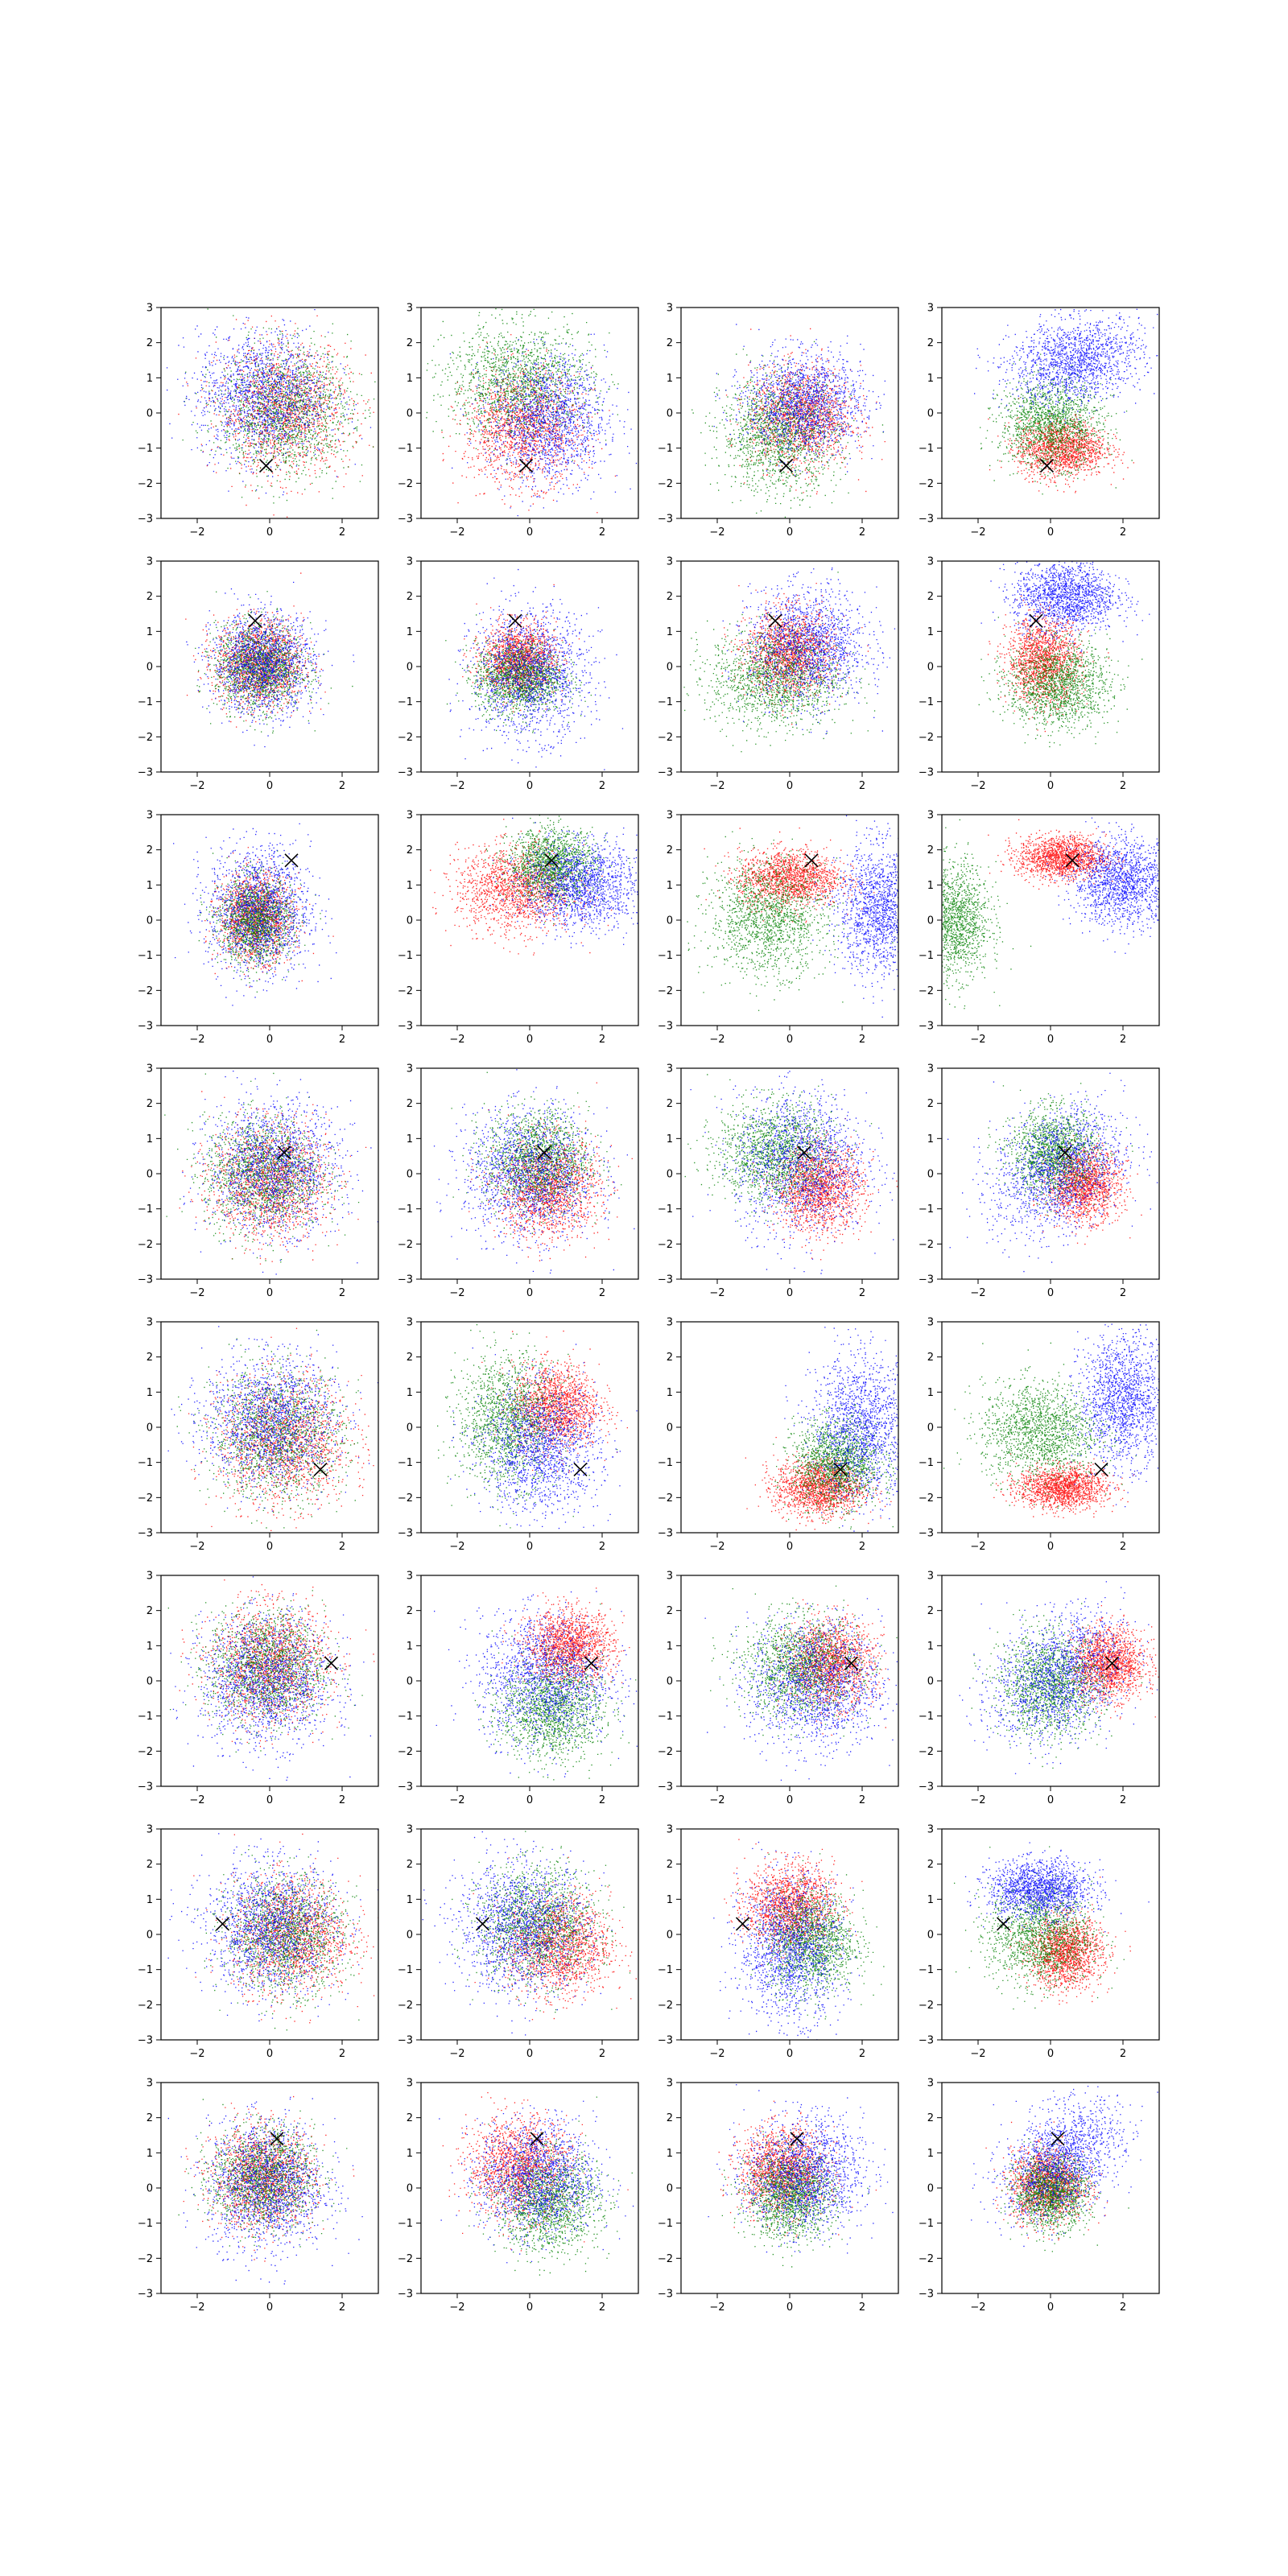 The height and width of the screenshot is (2576, 1288). Describe the element at coordinates (258, 674) in the screenshot. I see `subplot-r2-c1: −2 0 2 −3 −2 −1 0 1 2 3` at that location.